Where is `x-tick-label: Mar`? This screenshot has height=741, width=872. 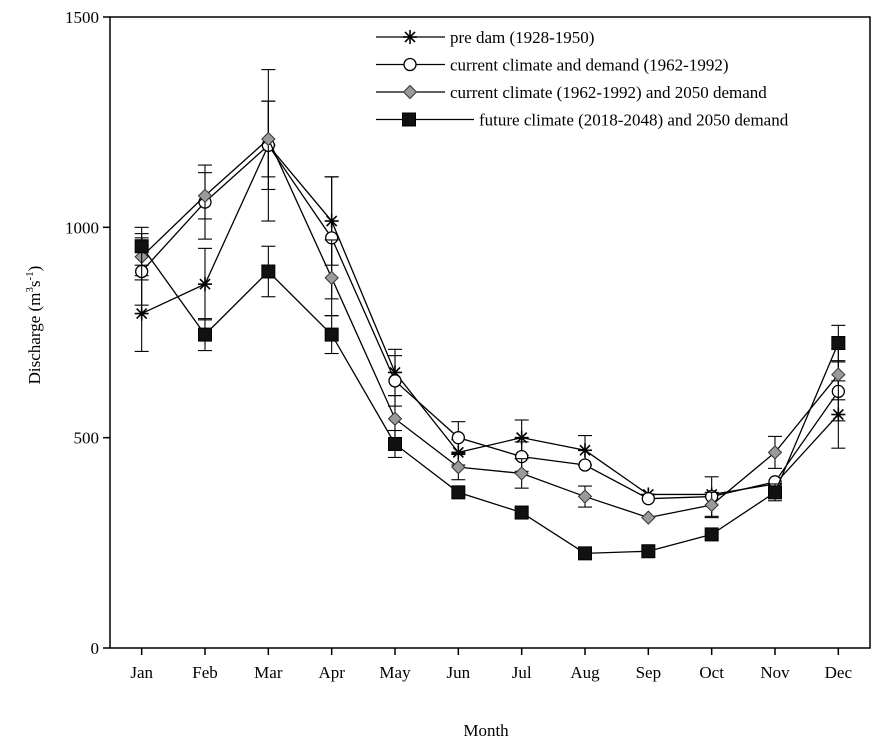 x-tick-label: Mar is located at coordinates (268, 672).